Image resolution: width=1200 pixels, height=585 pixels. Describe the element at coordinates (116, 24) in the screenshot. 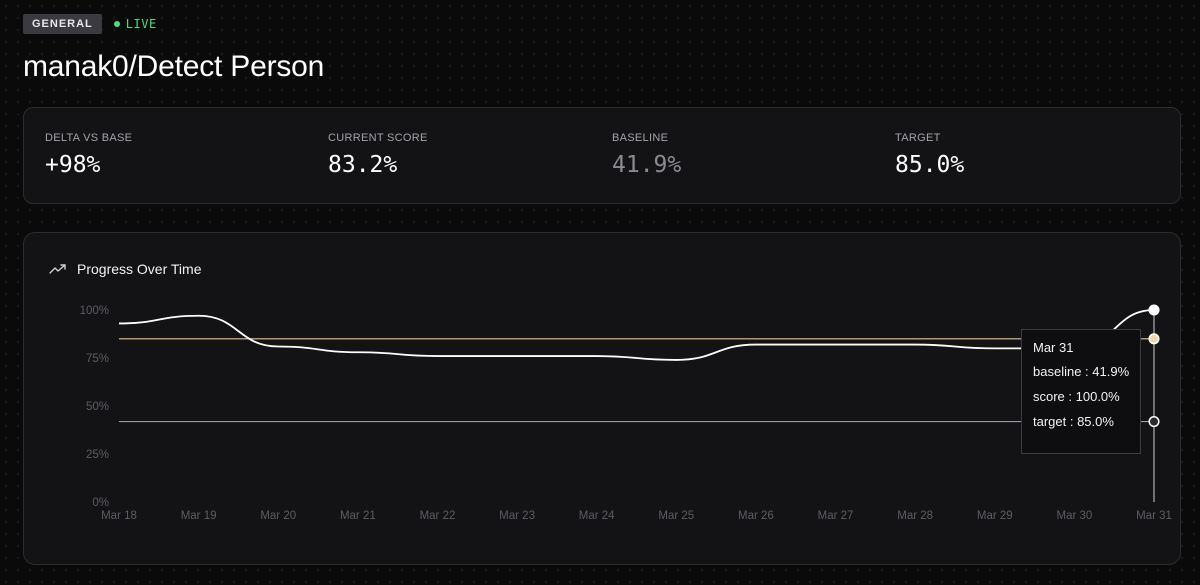

I see `live-dot-icon` at that location.